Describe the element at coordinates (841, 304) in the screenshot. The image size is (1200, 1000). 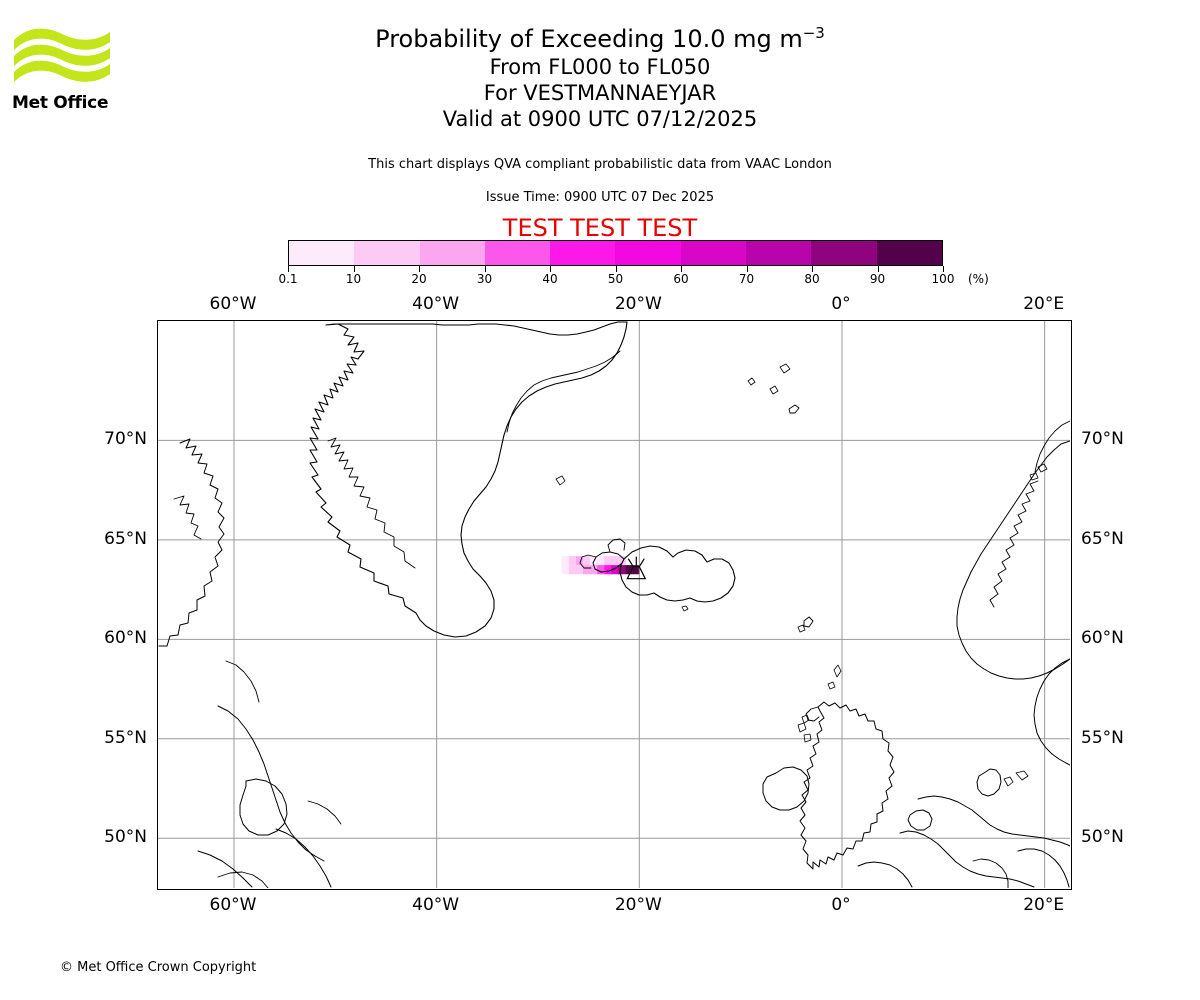
I see `lon-label-top-0°: 0°` at that location.